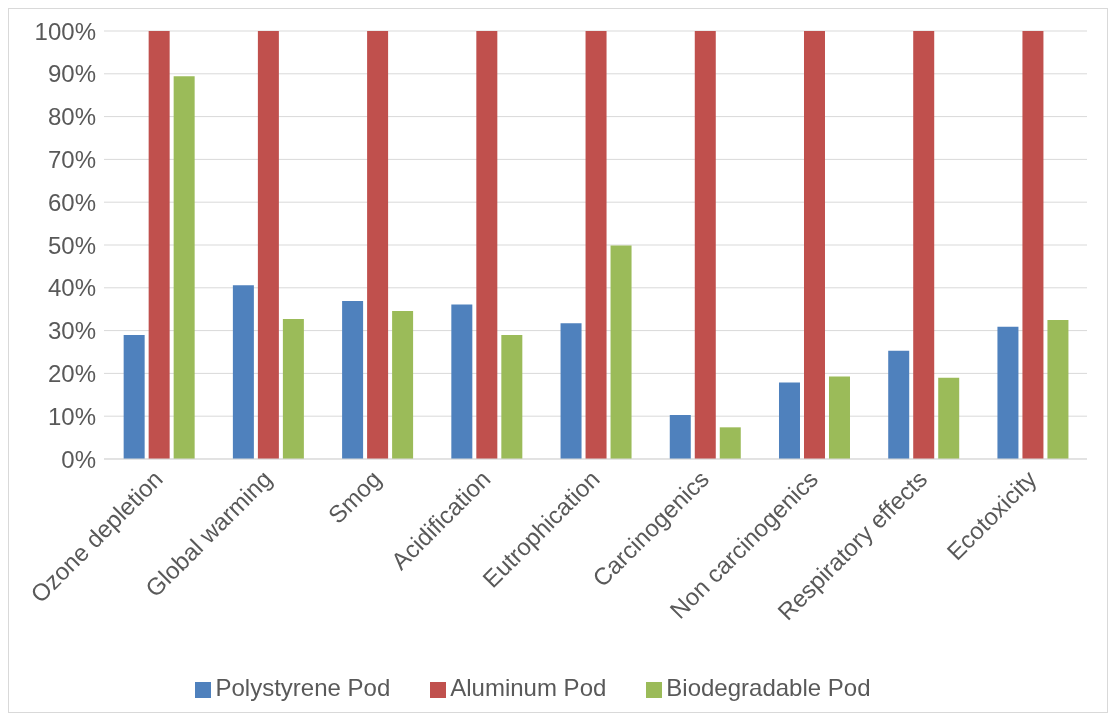 Image resolution: width=1118 pixels, height=723 pixels. Describe the element at coordinates (71, 74) in the screenshot. I see `y-tick-label: 90%` at that location.